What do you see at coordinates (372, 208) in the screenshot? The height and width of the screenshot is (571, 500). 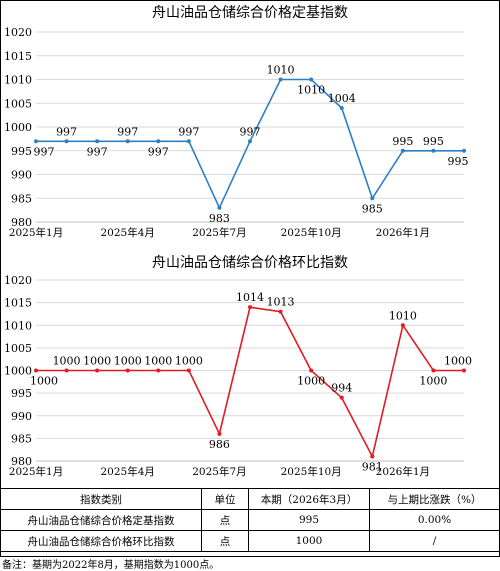 I see `data-label: 985` at bounding box center [372, 208].